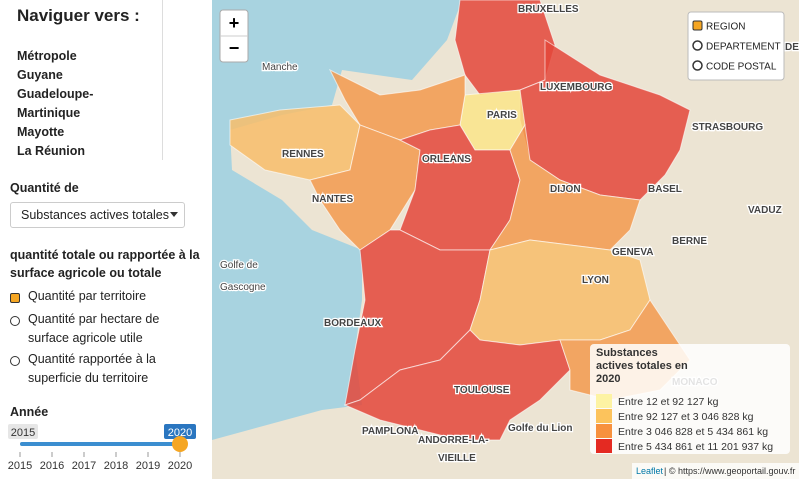  I want to click on place-label: BASEL, so click(665, 189).